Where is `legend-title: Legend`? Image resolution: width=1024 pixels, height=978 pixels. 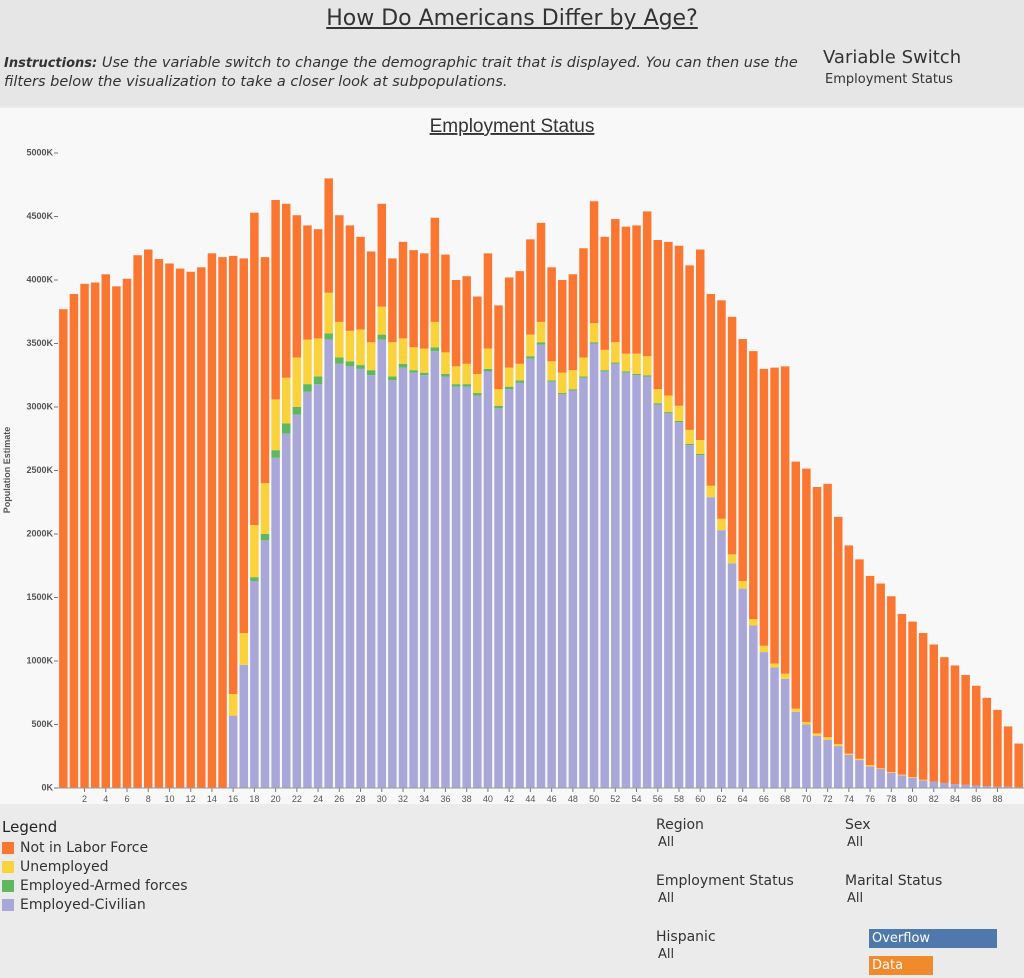
legend-title: Legend is located at coordinates (30, 827).